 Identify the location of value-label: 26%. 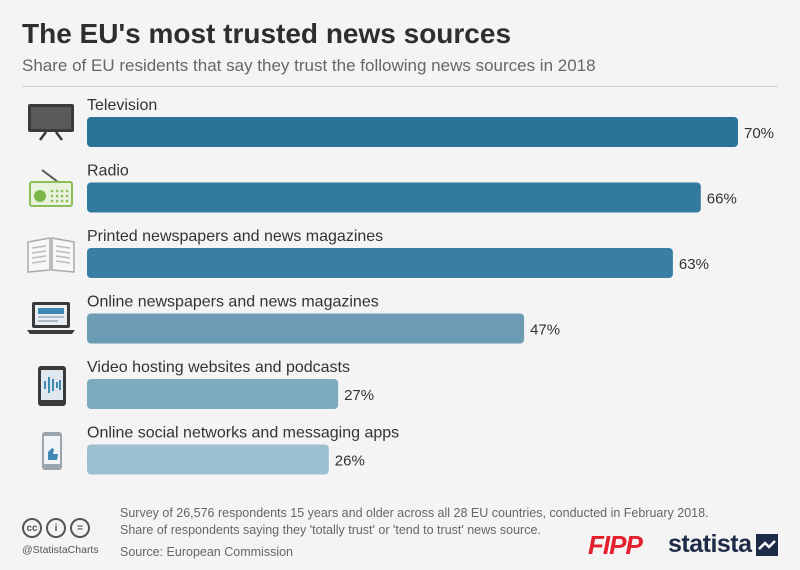
(350, 461).